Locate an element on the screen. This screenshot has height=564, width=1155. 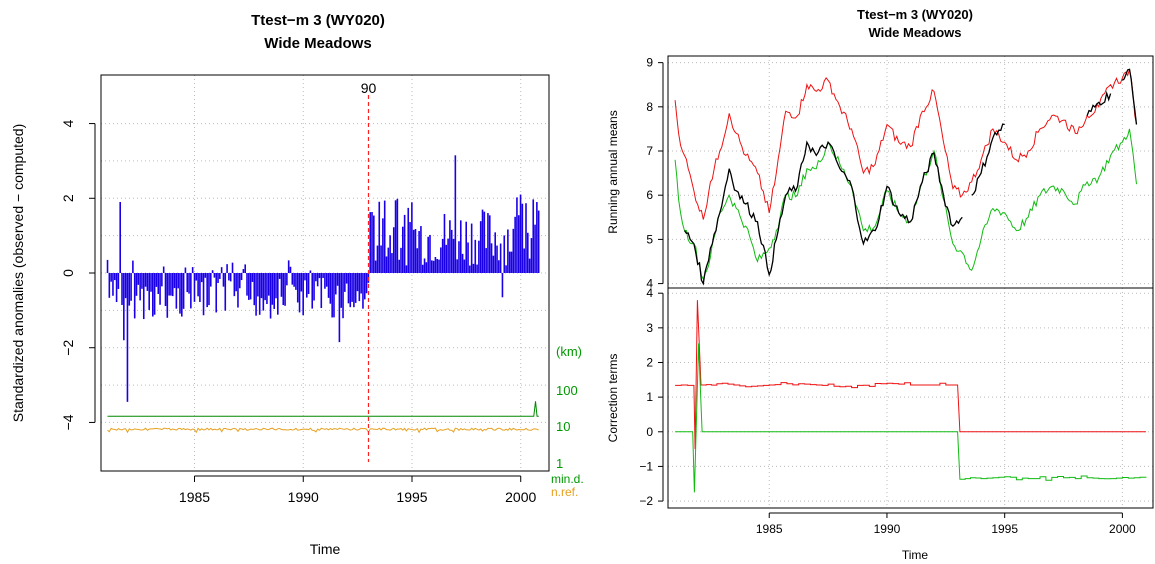
top-y-tick-label: 8 is located at coordinates (649, 107).